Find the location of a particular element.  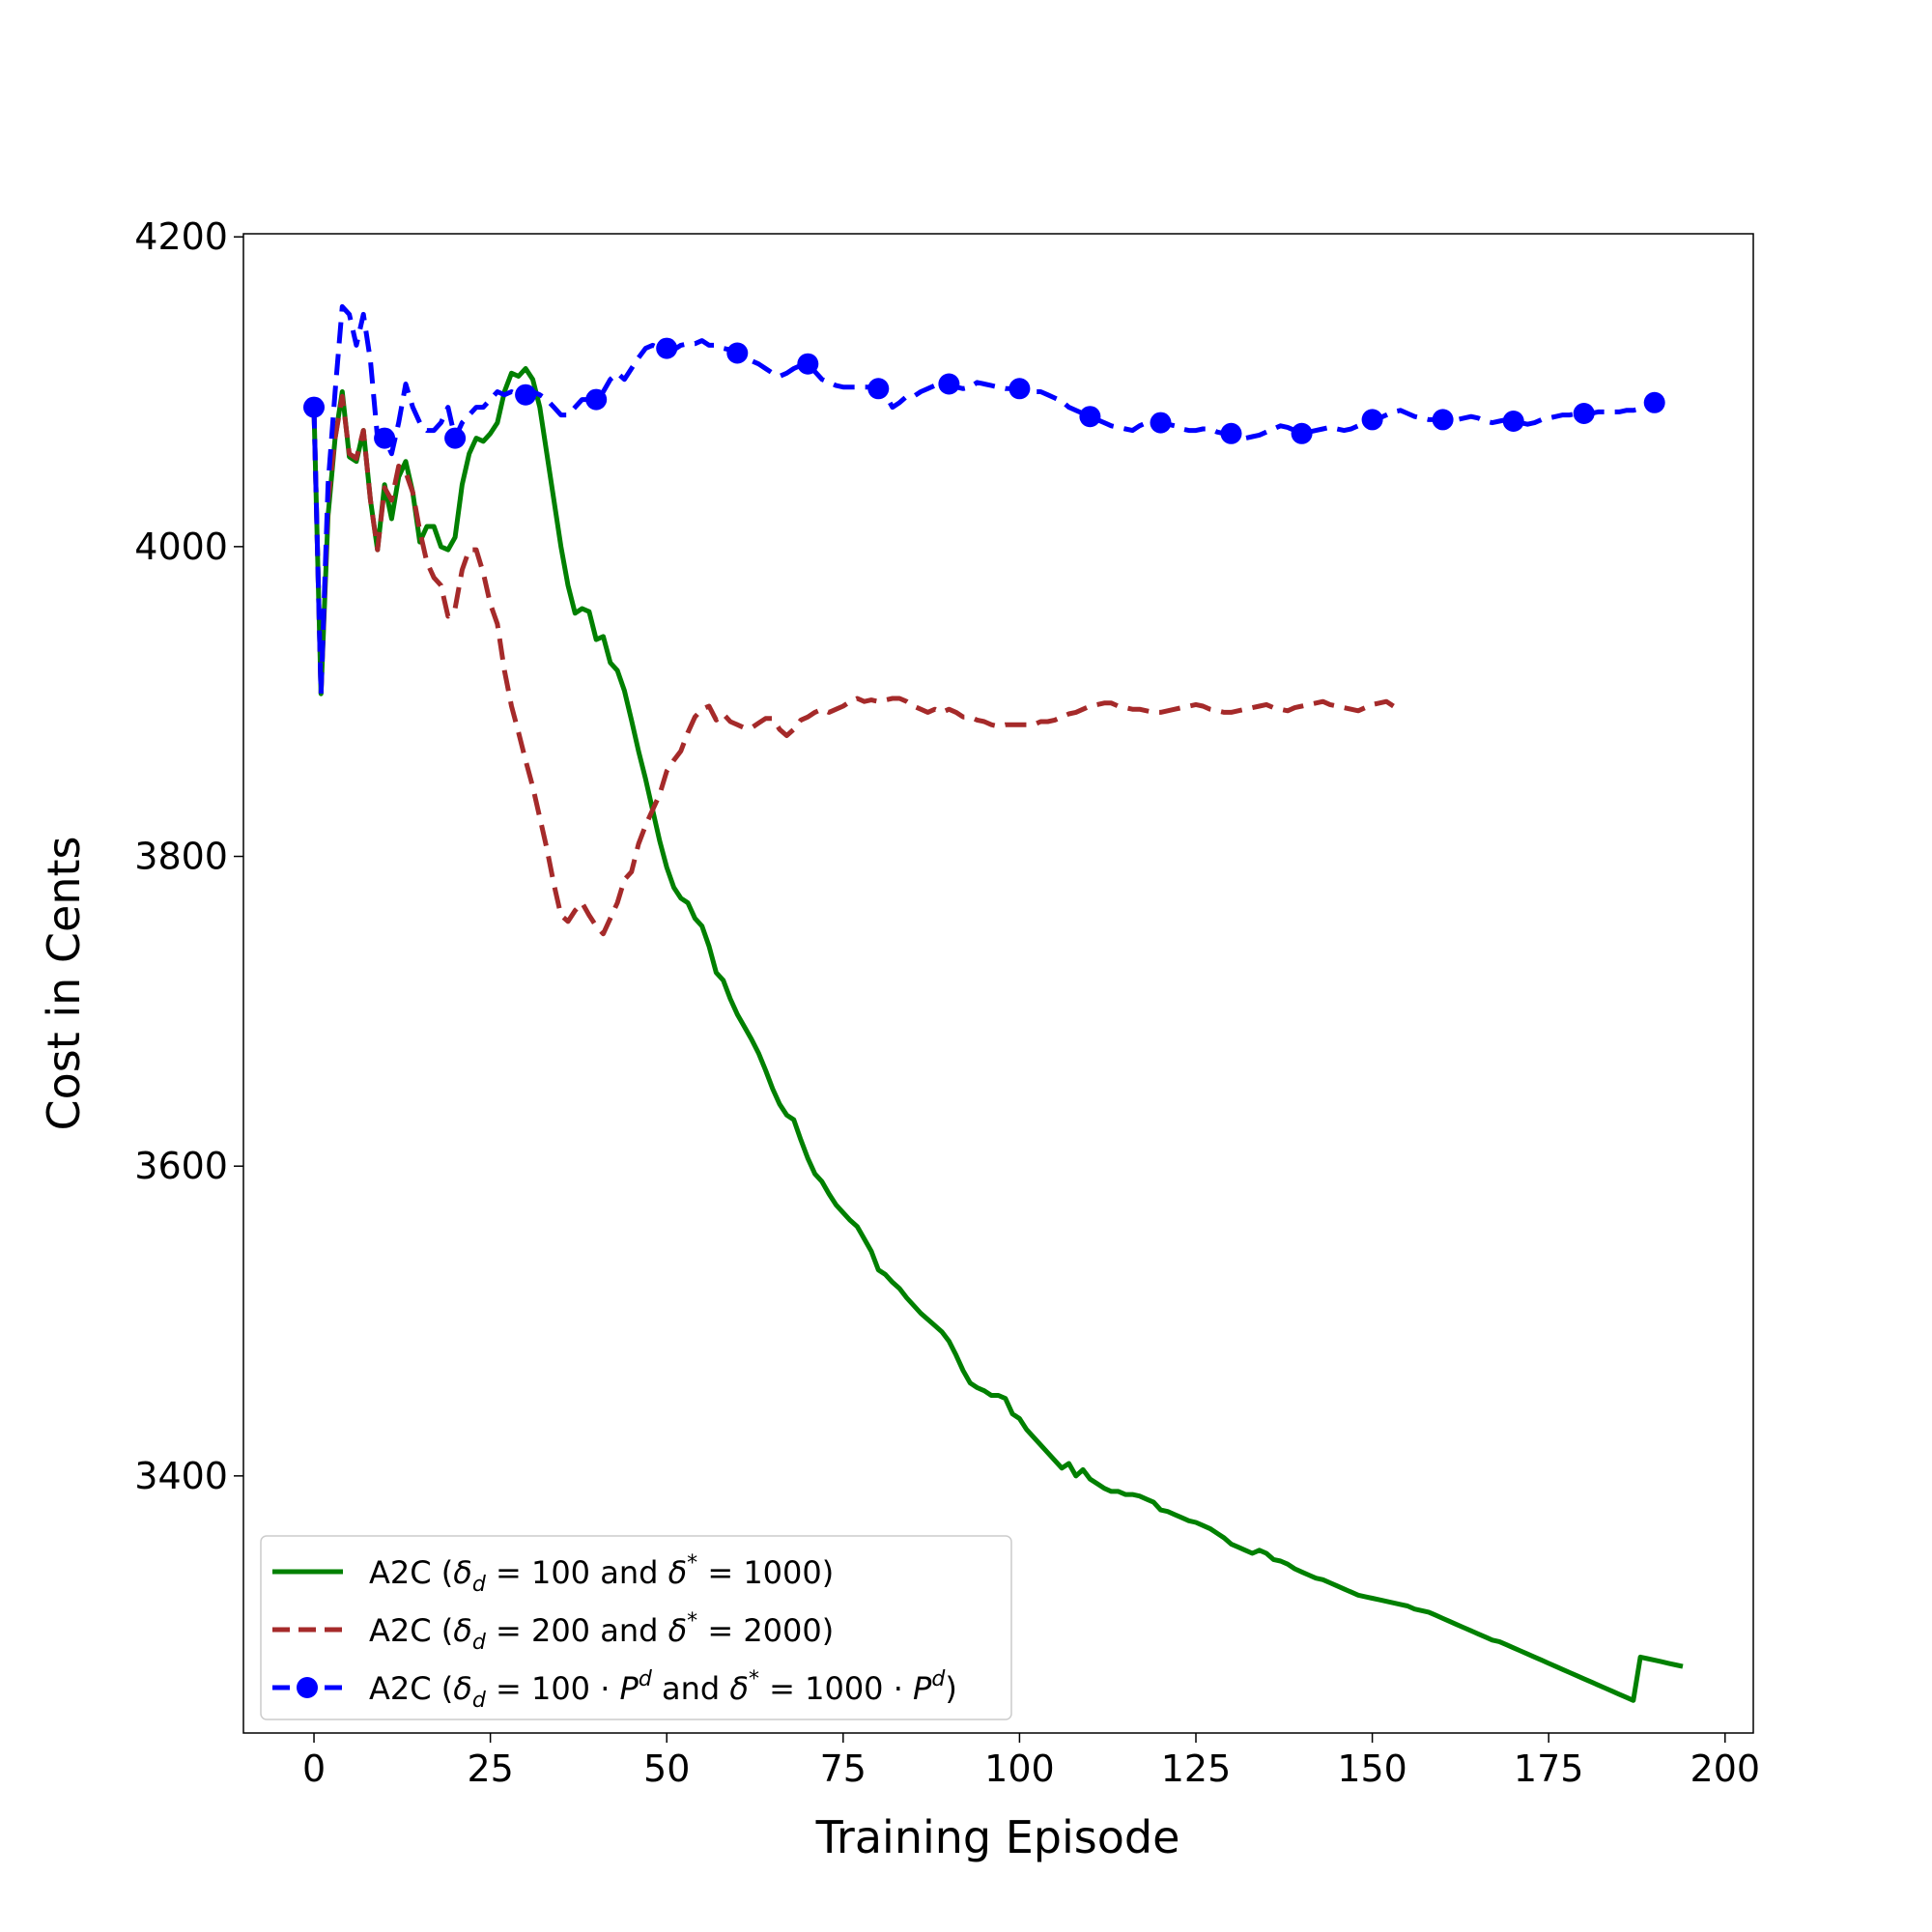

y-axis-label: Cost in Cents is located at coordinates (64, 983).